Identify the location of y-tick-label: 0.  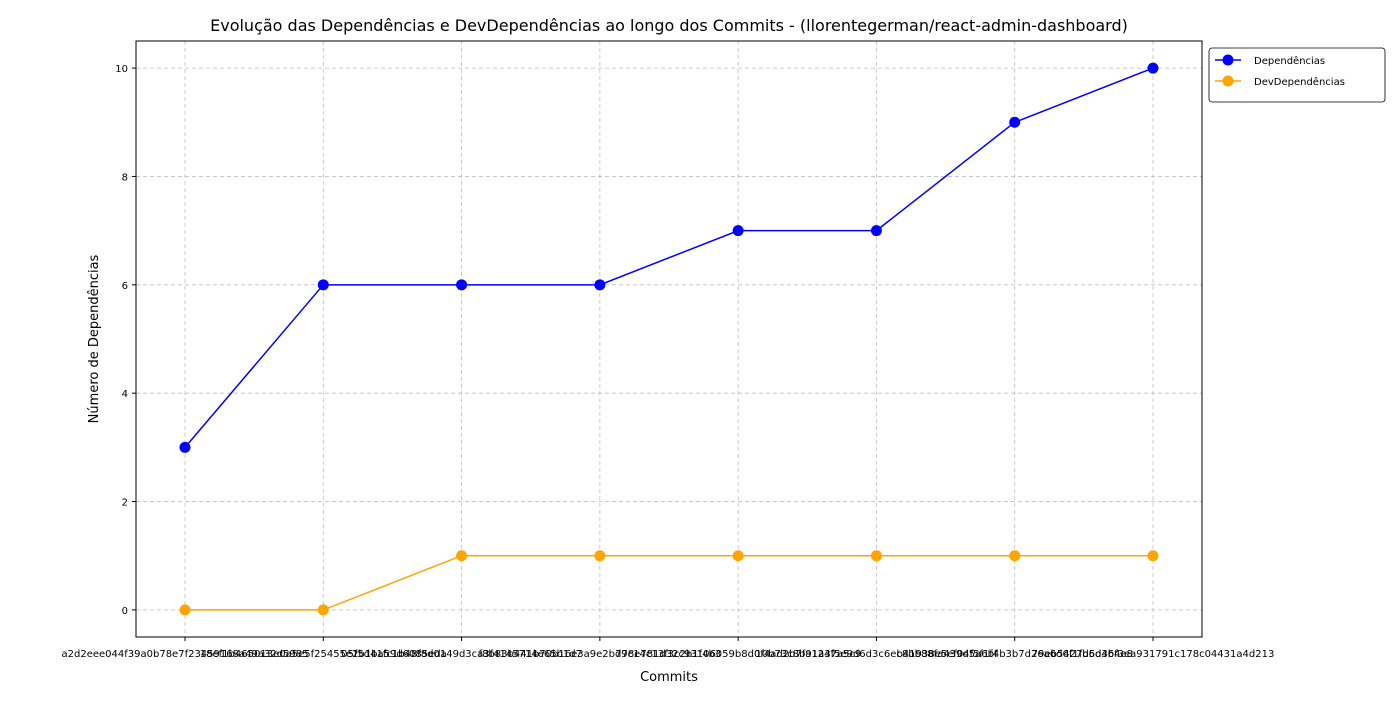
(125, 611).